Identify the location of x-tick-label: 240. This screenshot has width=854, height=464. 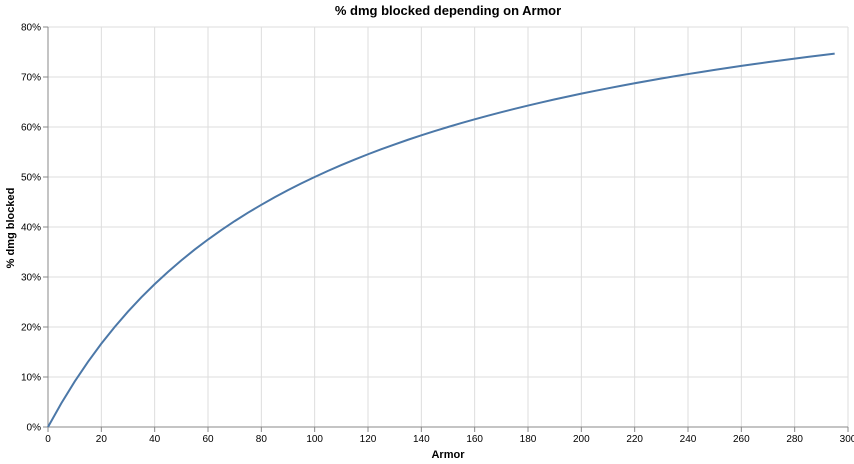
(688, 439).